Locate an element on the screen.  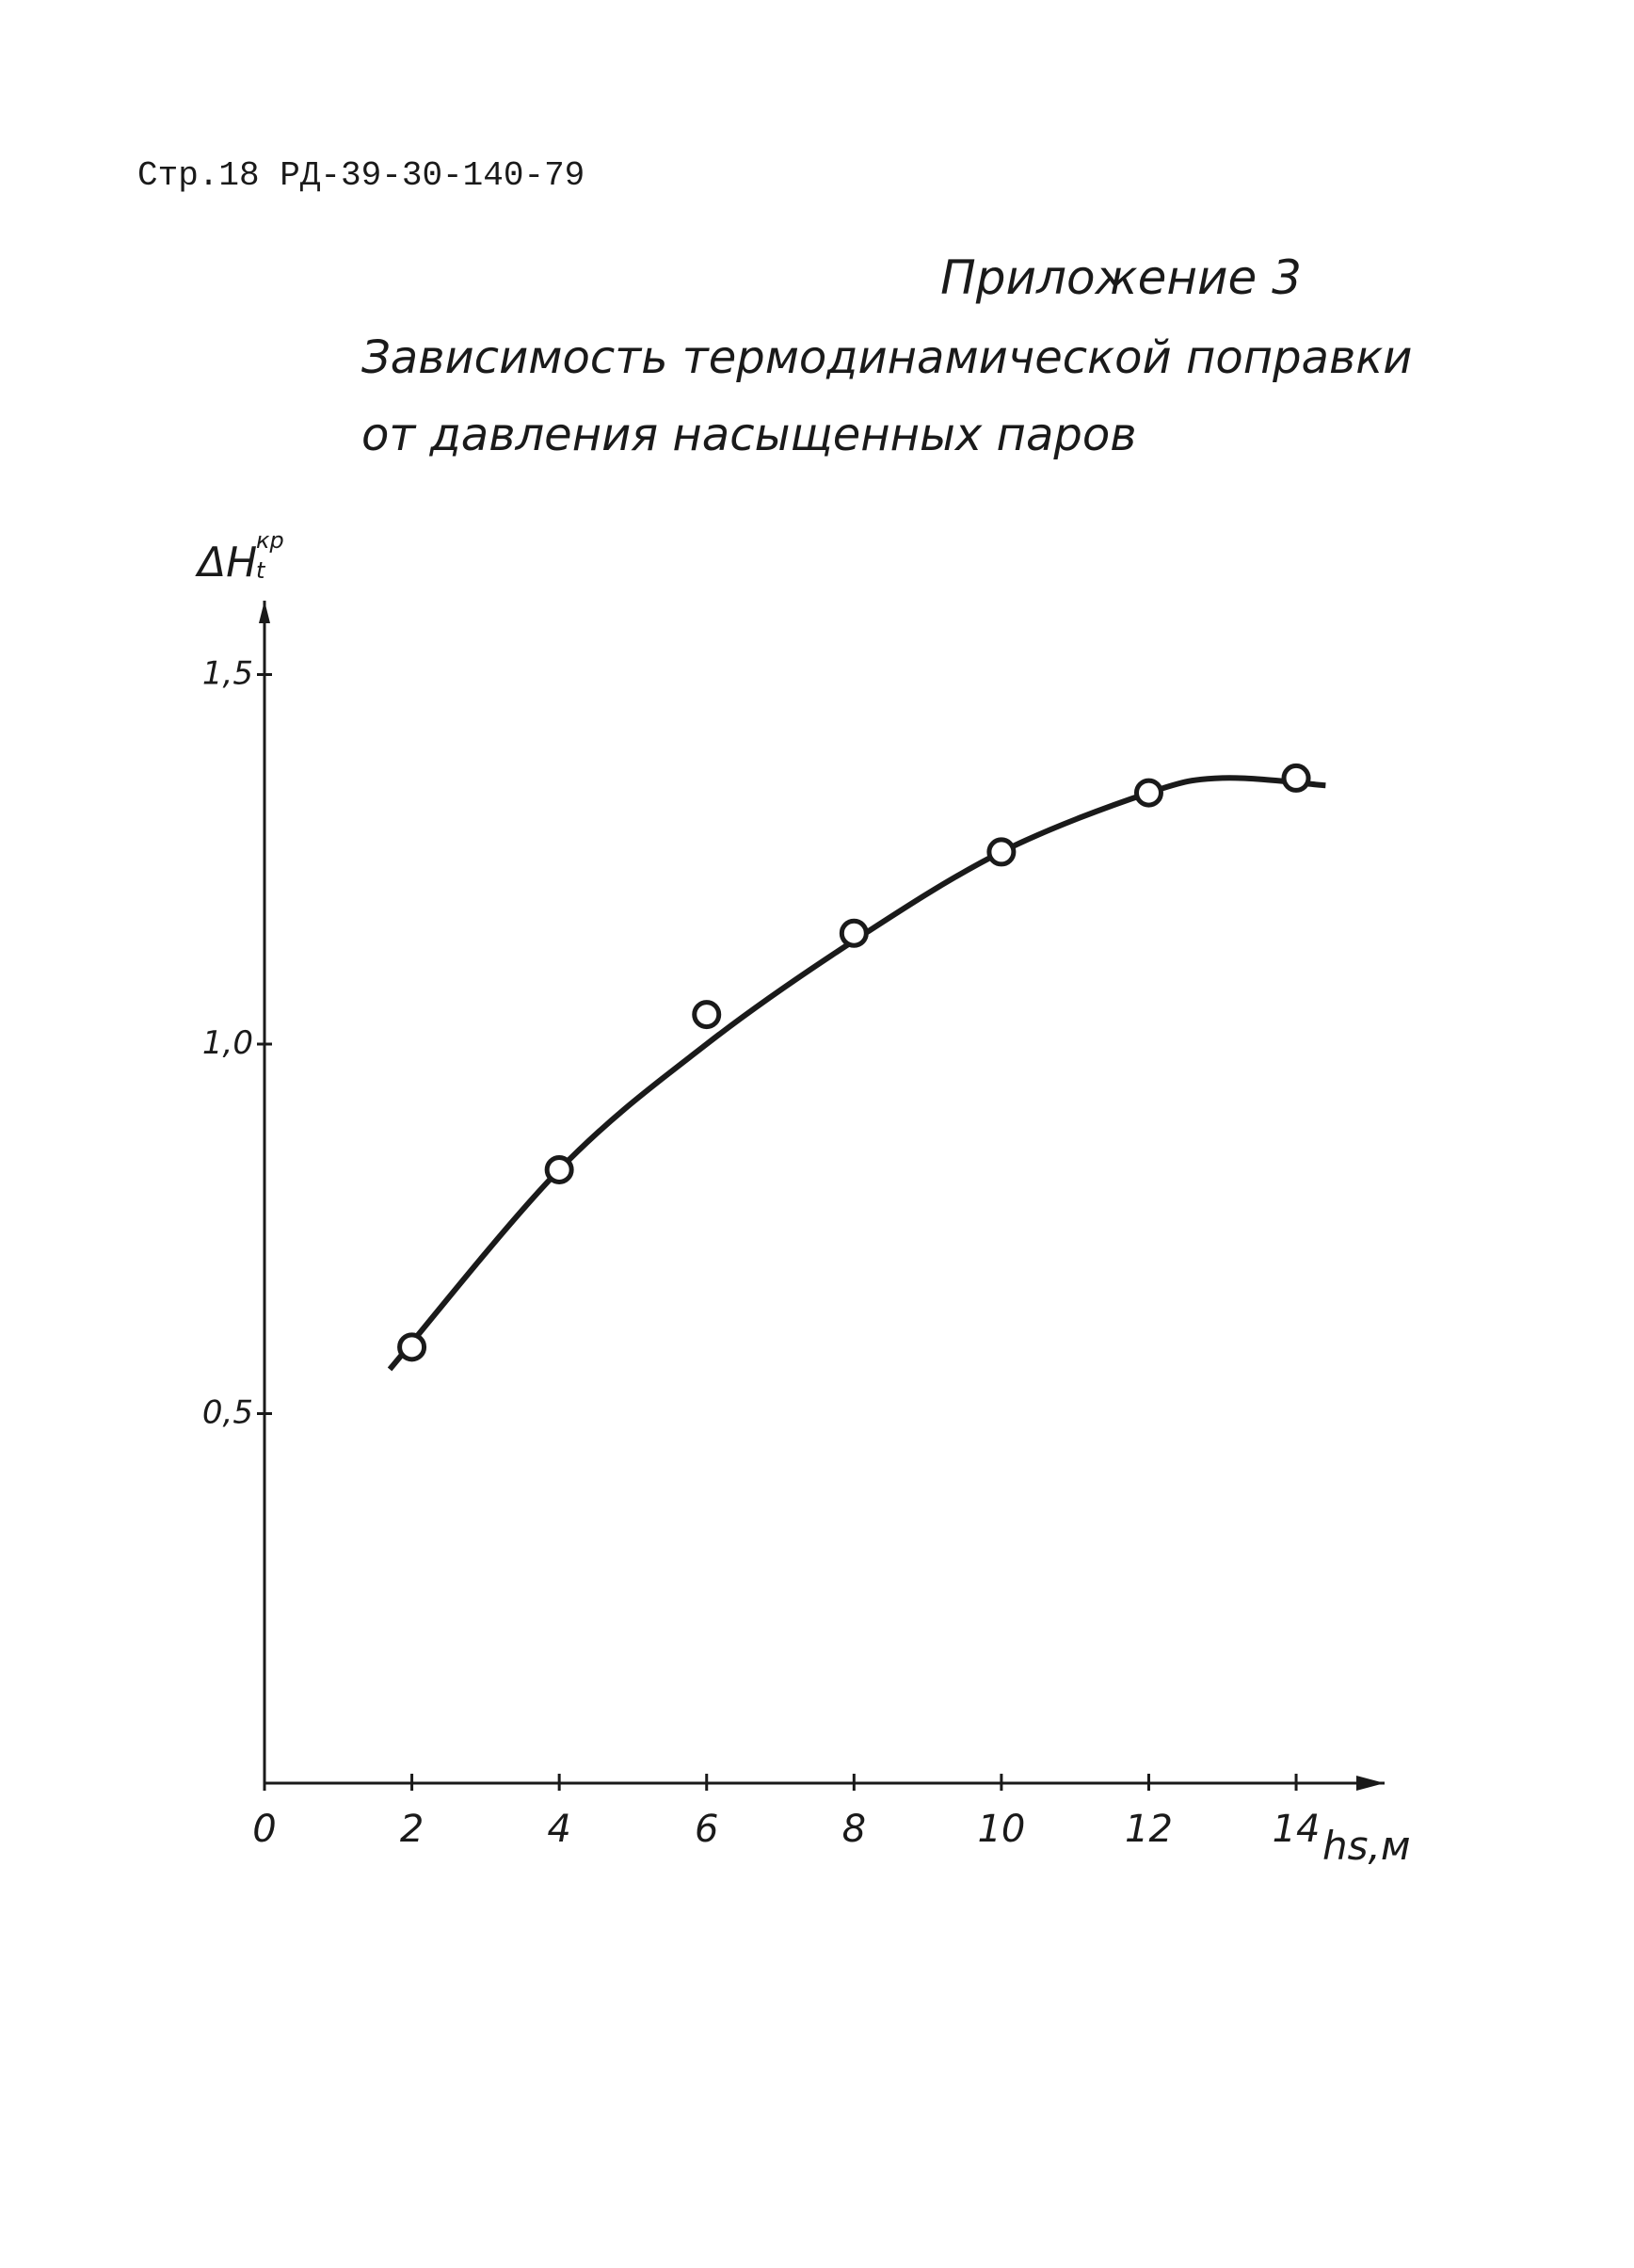
x-axis-label: hs,м is located at coordinates (1366, 1846).